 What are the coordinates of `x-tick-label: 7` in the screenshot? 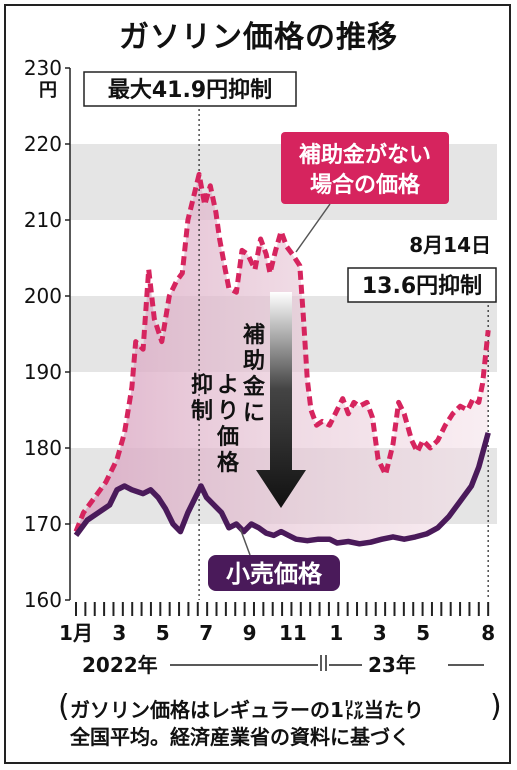 It's located at (206, 633).